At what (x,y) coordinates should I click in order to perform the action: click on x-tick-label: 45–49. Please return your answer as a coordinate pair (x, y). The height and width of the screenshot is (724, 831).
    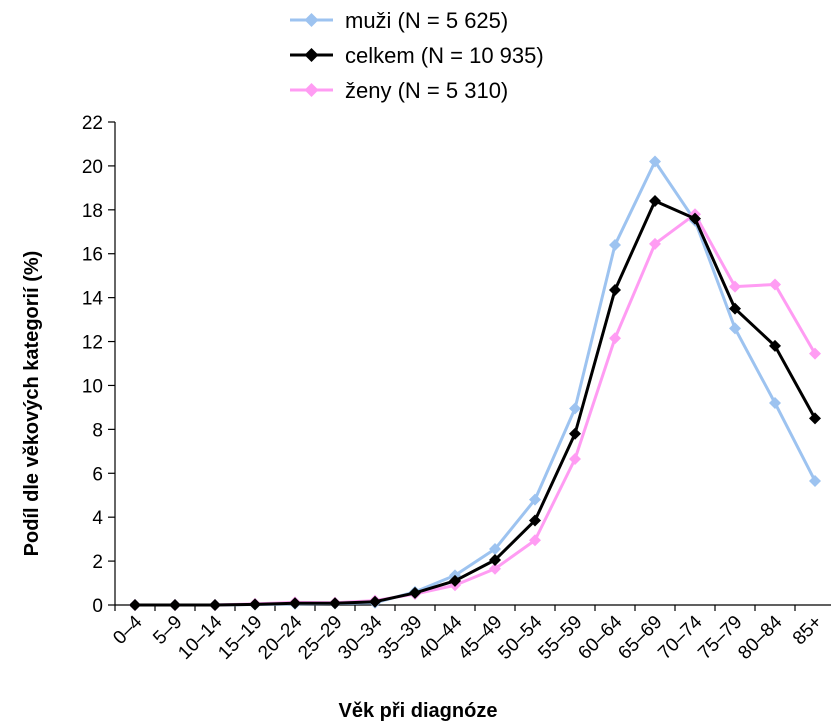
    Looking at the image, I should click on (480, 638).